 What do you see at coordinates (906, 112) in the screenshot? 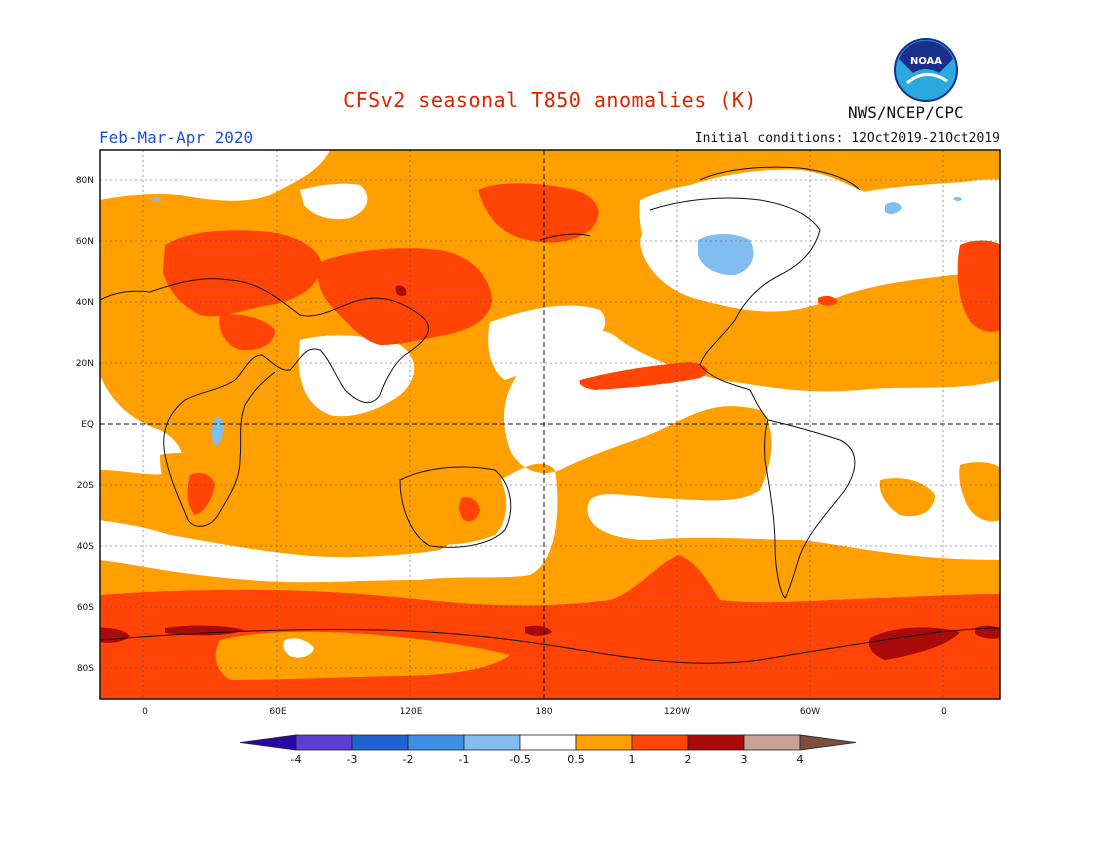
I see `organization-label: NWS/NCEP/CPC` at bounding box center [906, 112].